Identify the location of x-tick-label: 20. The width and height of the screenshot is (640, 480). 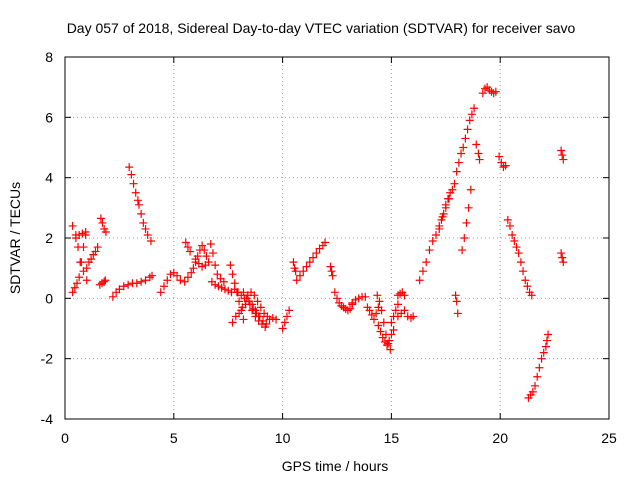
(500, 438).